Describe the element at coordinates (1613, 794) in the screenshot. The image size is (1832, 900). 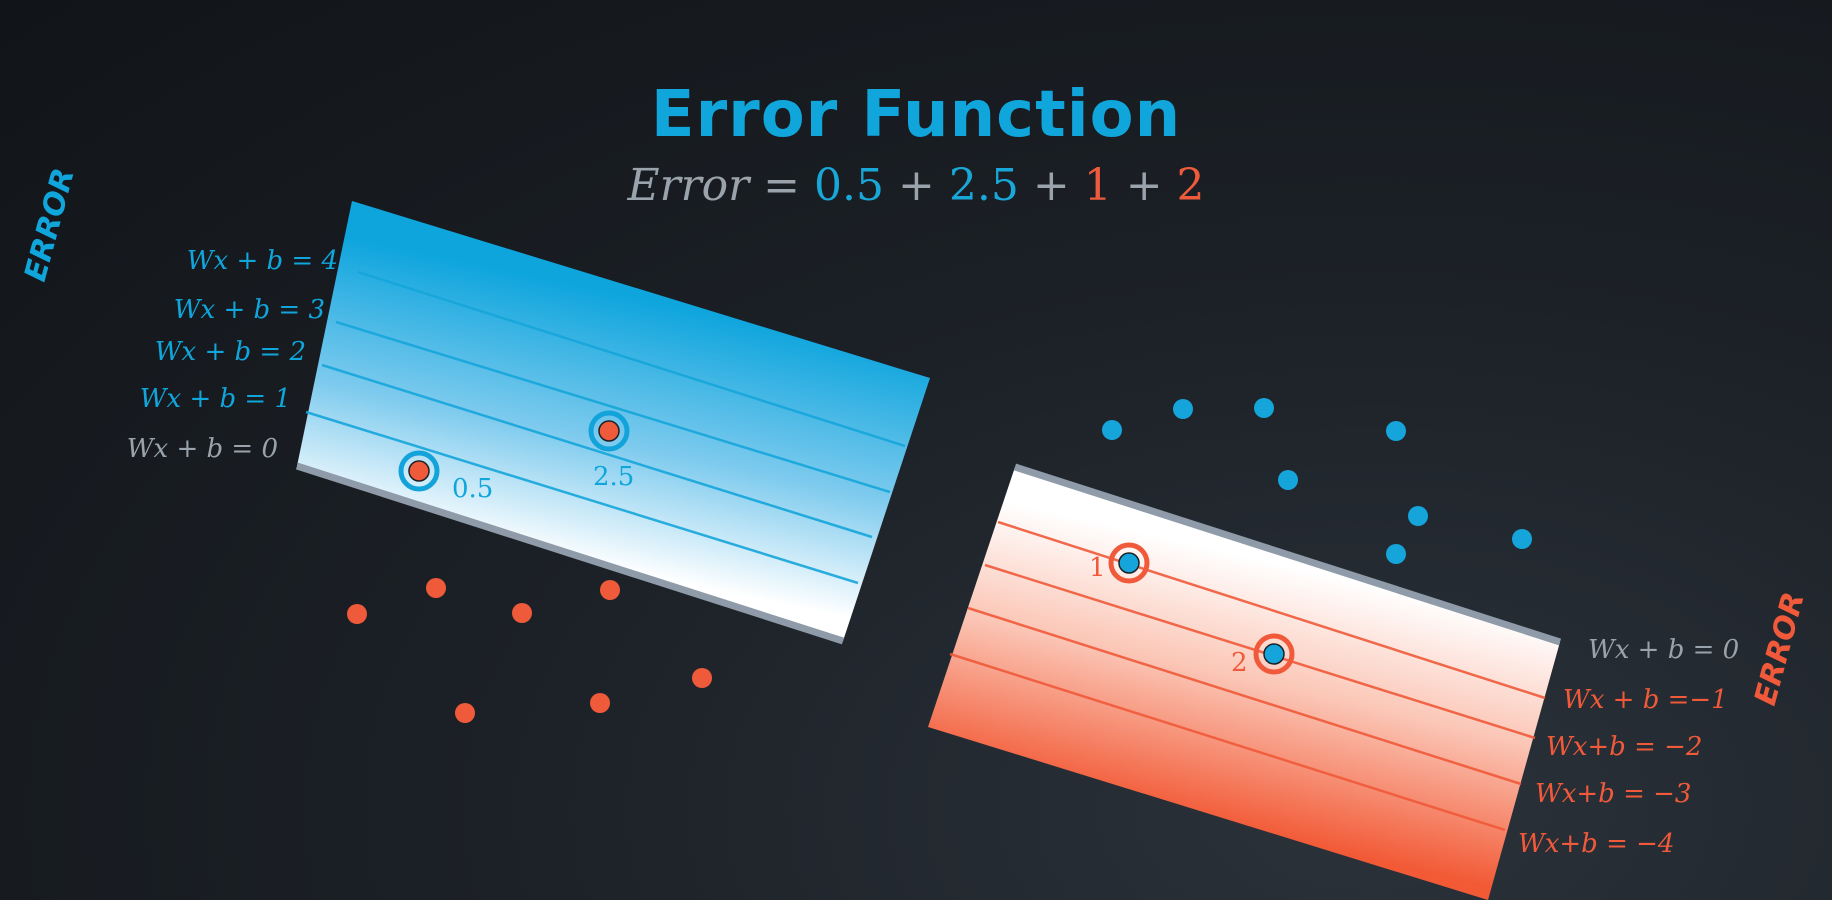
I see `red-line-label: Wx+b = −3` at that location.